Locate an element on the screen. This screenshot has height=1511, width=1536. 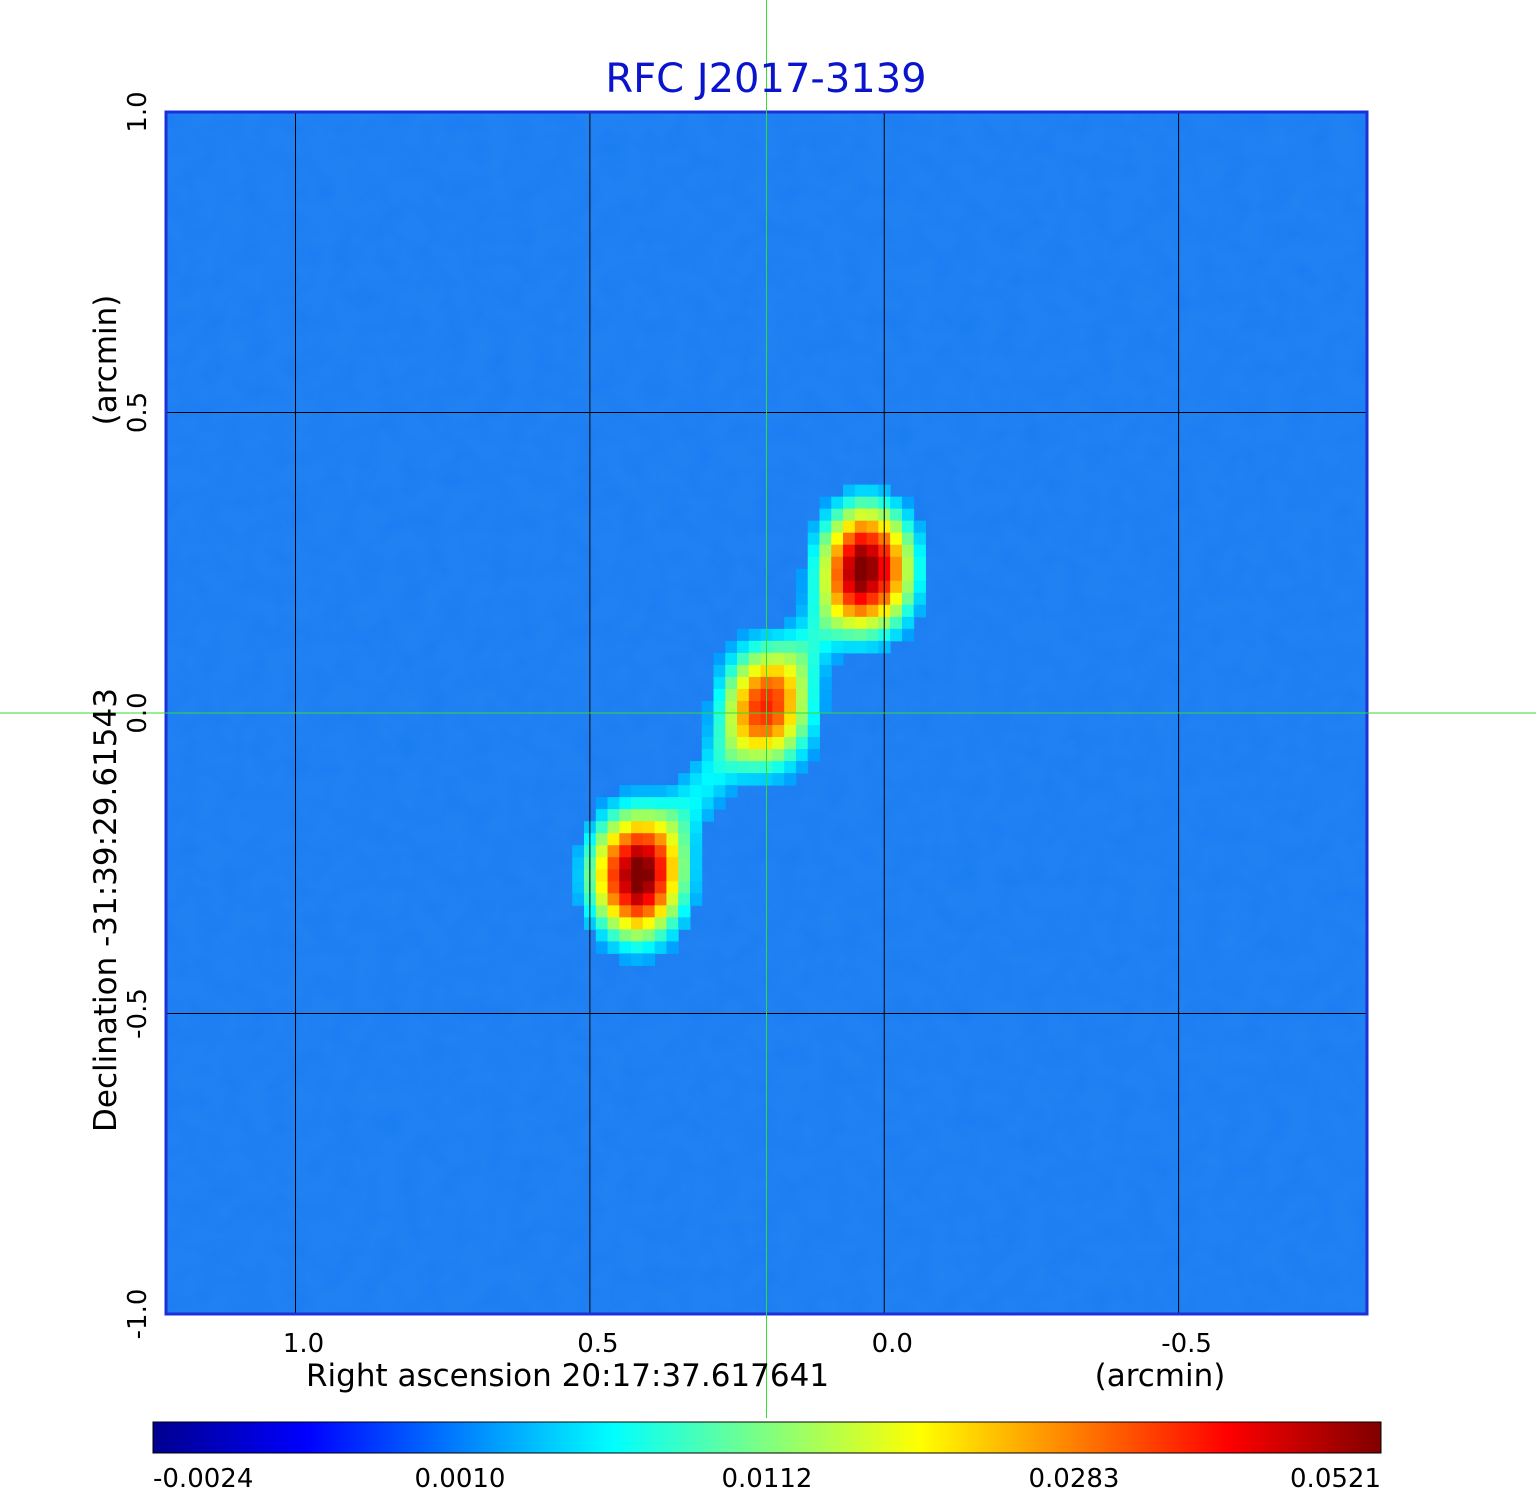
colorbar-tick-label: 0.0283 is located at coordinates (1074, 1479).